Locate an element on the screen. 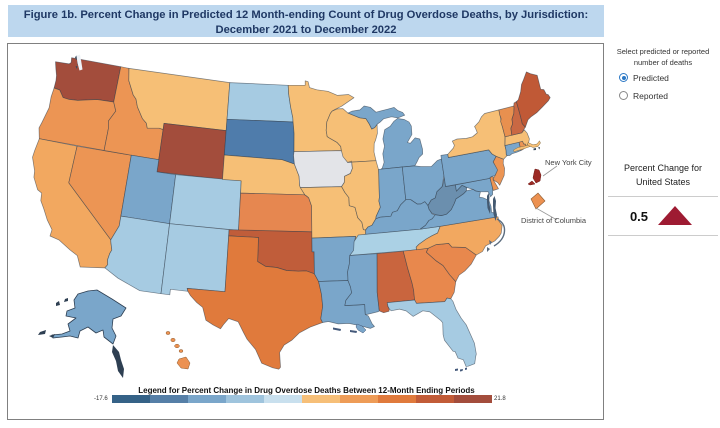 The image size is (720, 428). svg-text: New York City is located at coordinates (568, 162).